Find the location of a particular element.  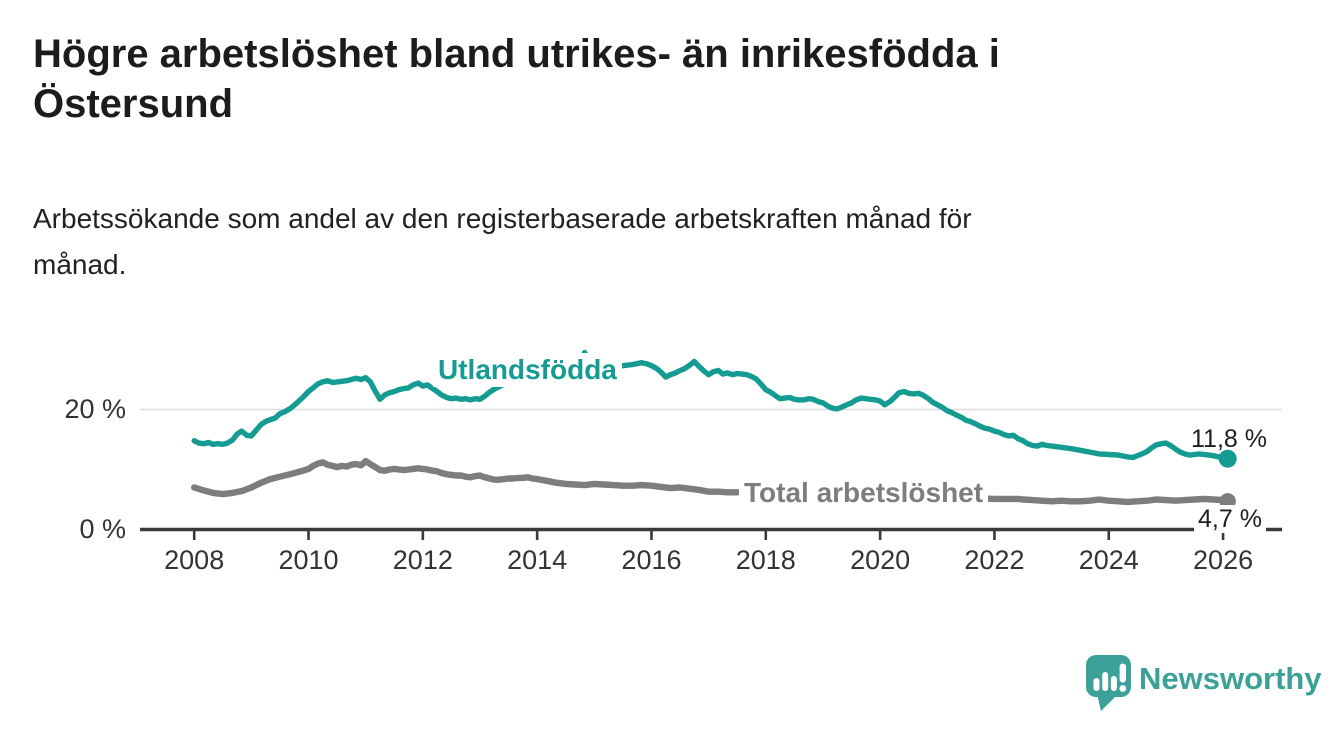

y-tick-label-20: 20 % is located at coordinates (95, 409).